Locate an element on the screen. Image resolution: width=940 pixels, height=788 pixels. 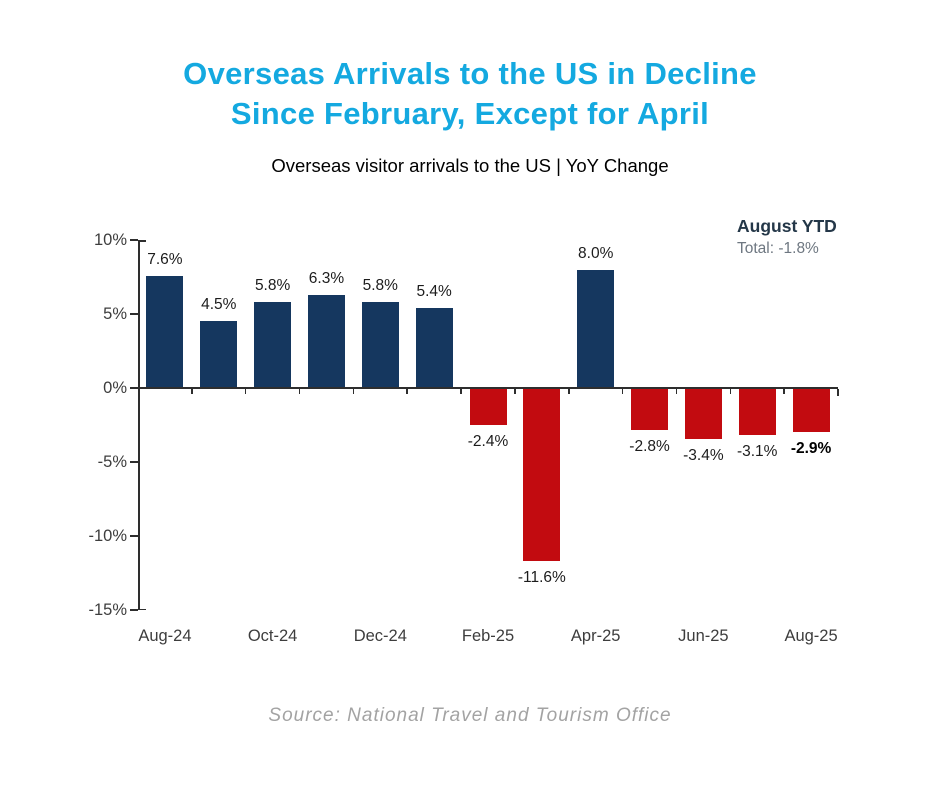
x-axis-tick-label: Oct-24 is located at coordinates (272, 636).